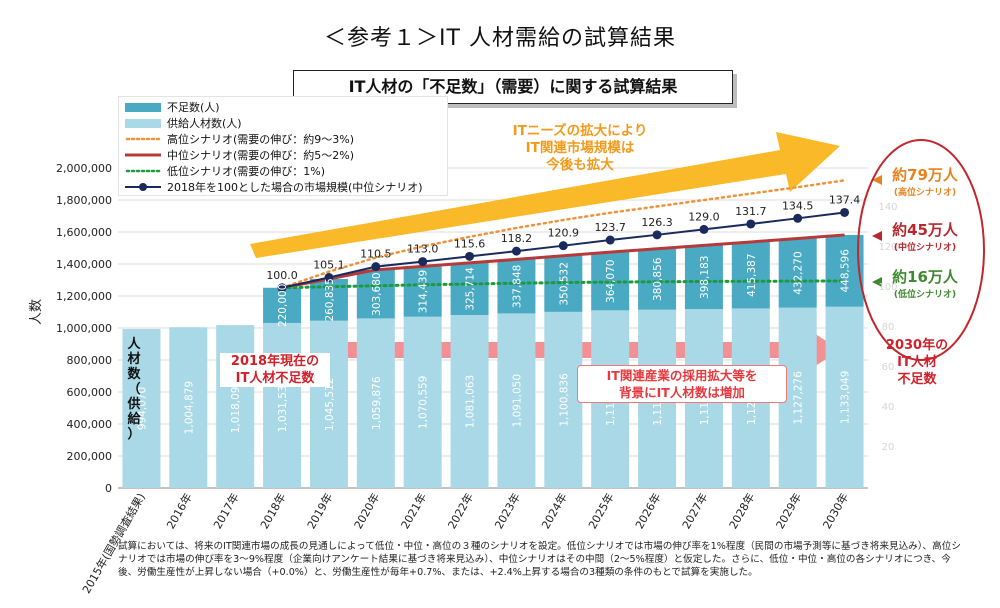 The image size is (1000, 608). I want to click on hiring-callout: IT関連産業の採用拡大等を 背景にIT人材数は増加, so click(682, 384).